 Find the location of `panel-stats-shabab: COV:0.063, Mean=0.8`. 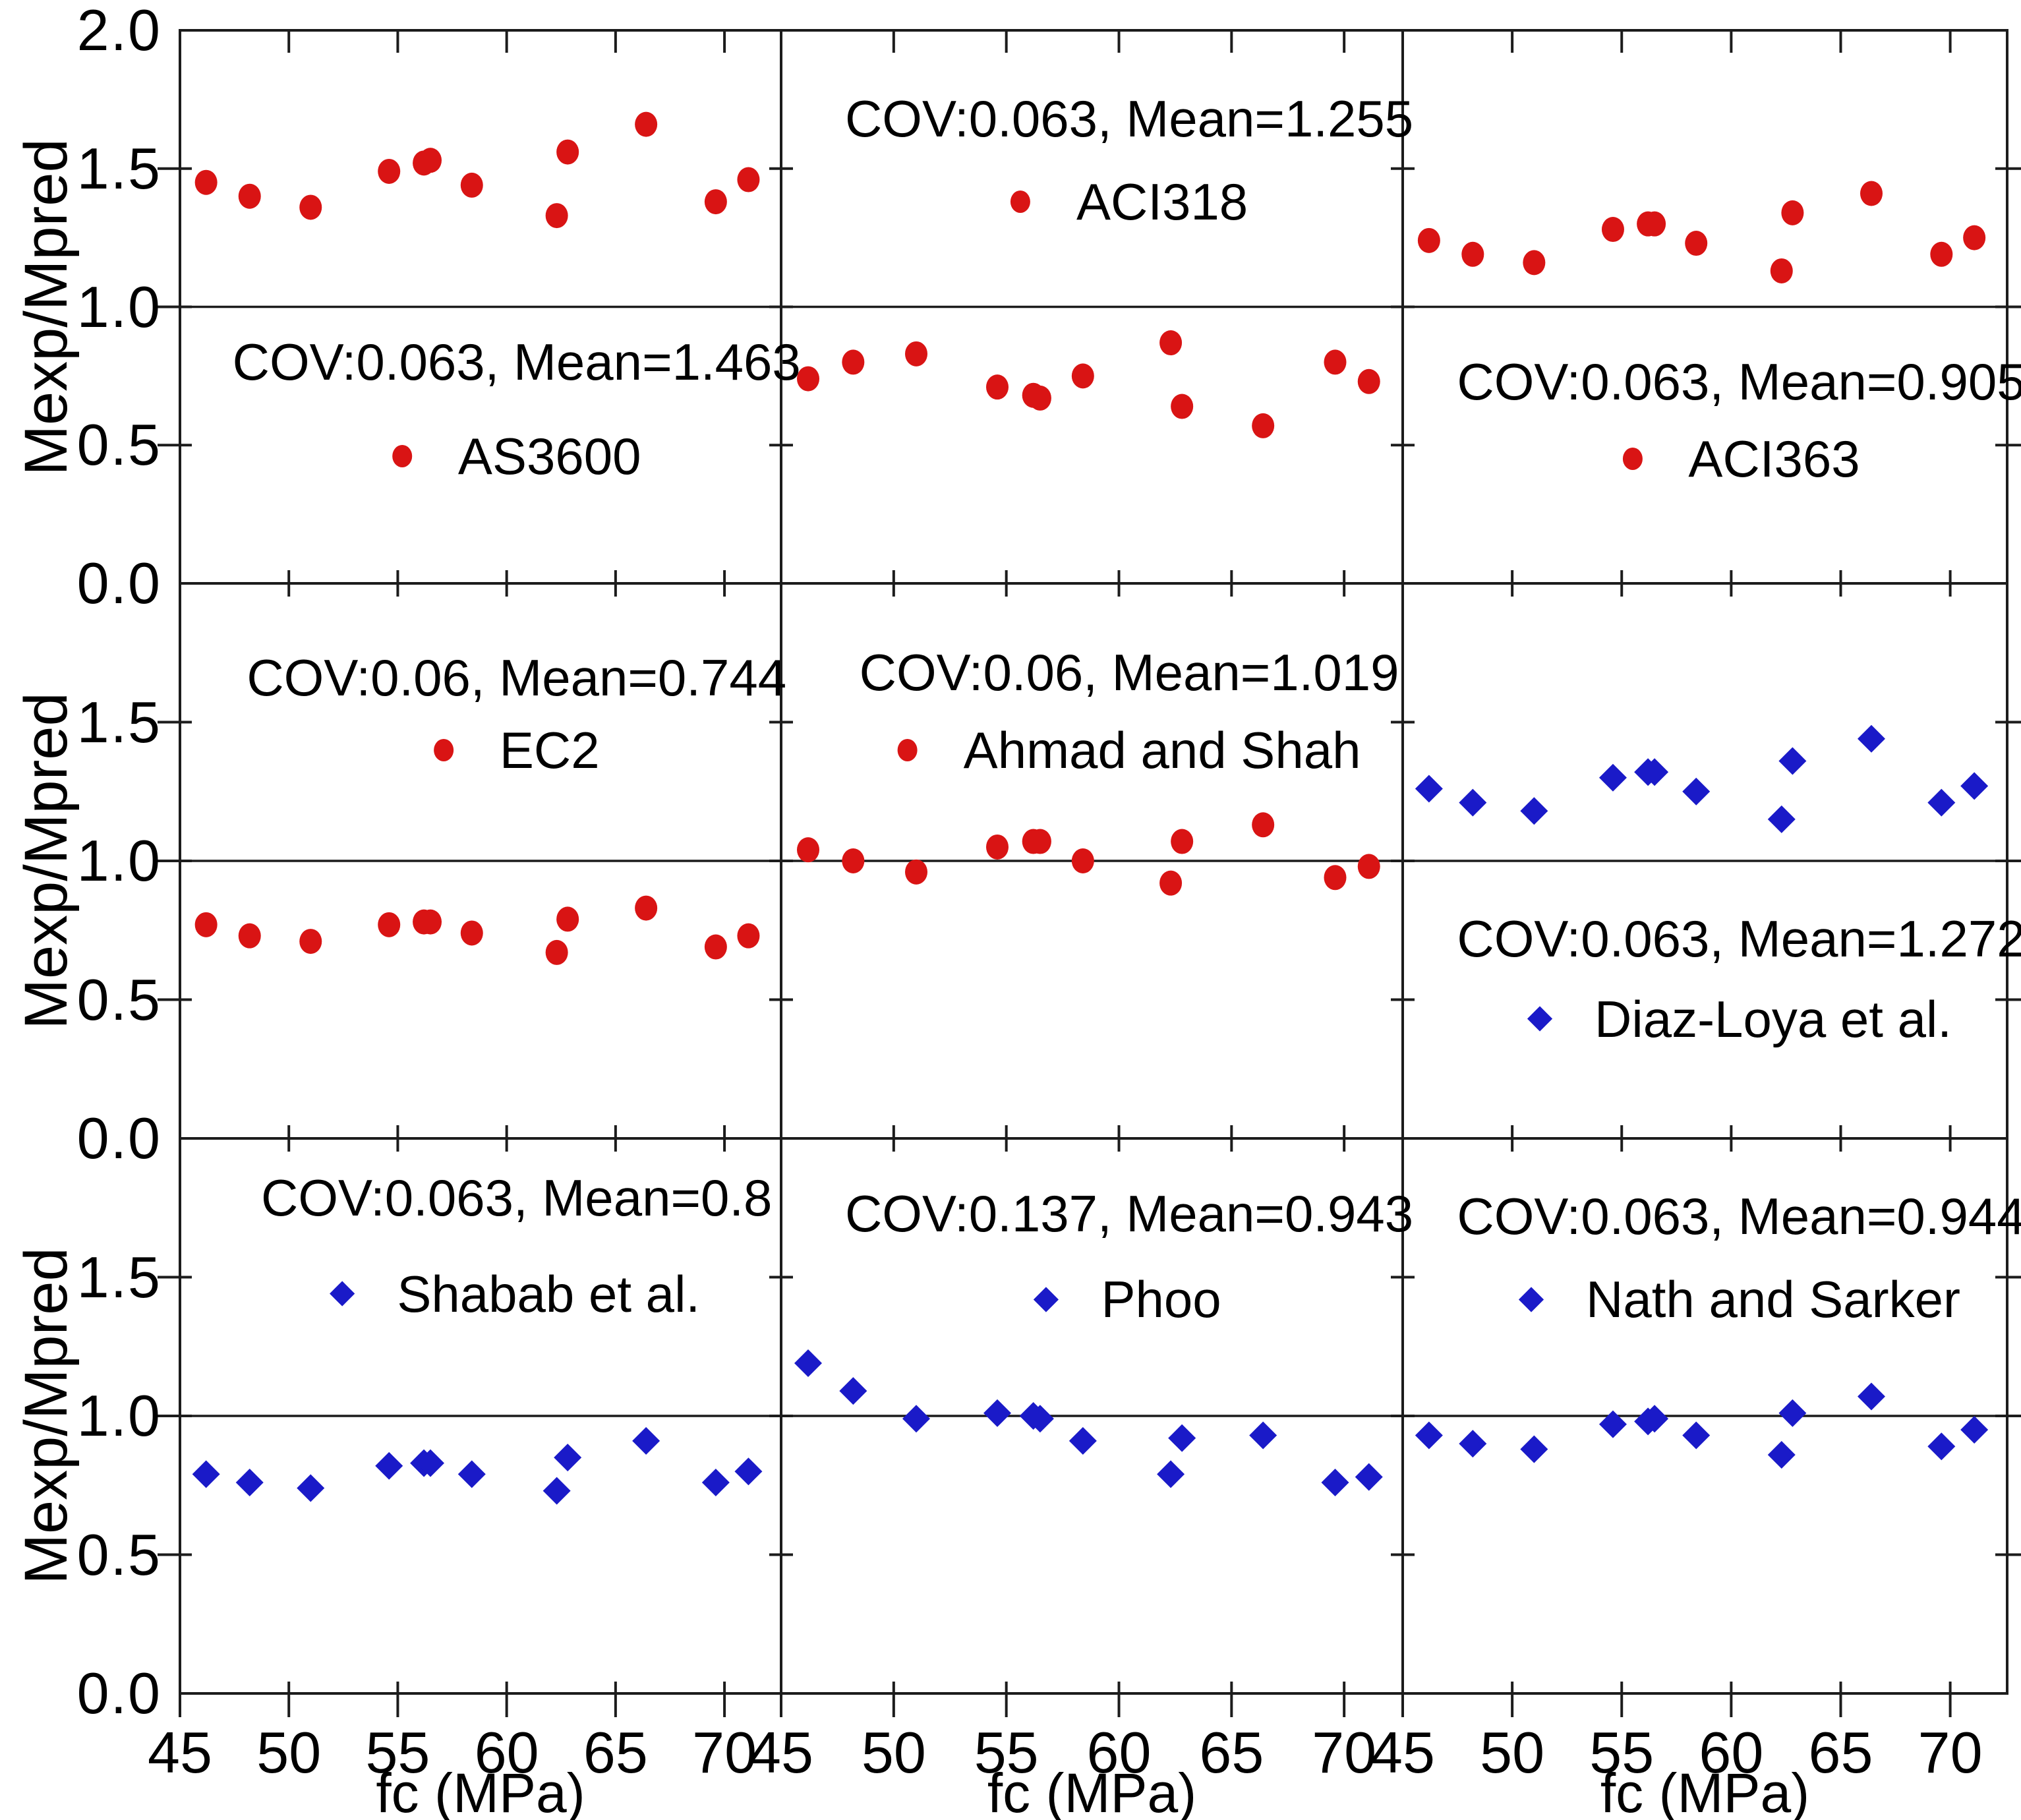

panel-stats-shabab: COV:0.063, Mean=0.8 is located at coordinates (517, 1198).